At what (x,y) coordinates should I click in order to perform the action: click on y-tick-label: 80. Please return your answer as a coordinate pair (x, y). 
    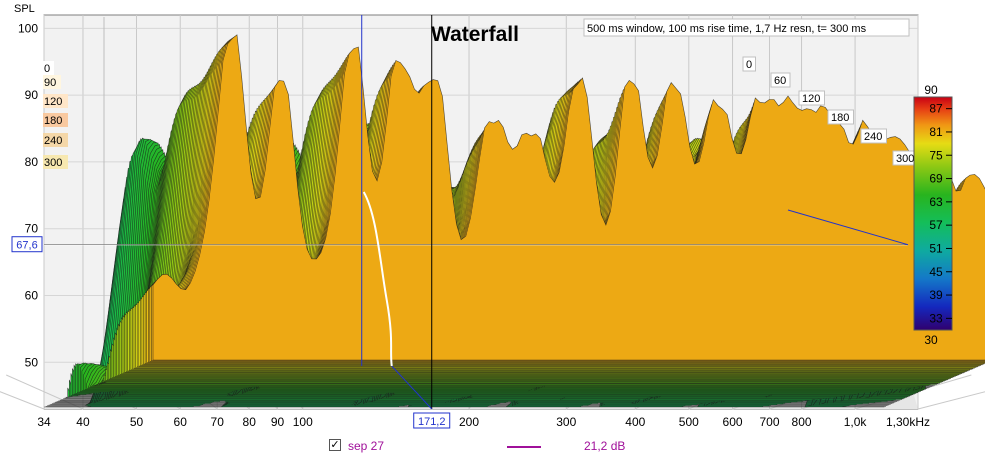
    Looking at the image, I should click on (32, 162).